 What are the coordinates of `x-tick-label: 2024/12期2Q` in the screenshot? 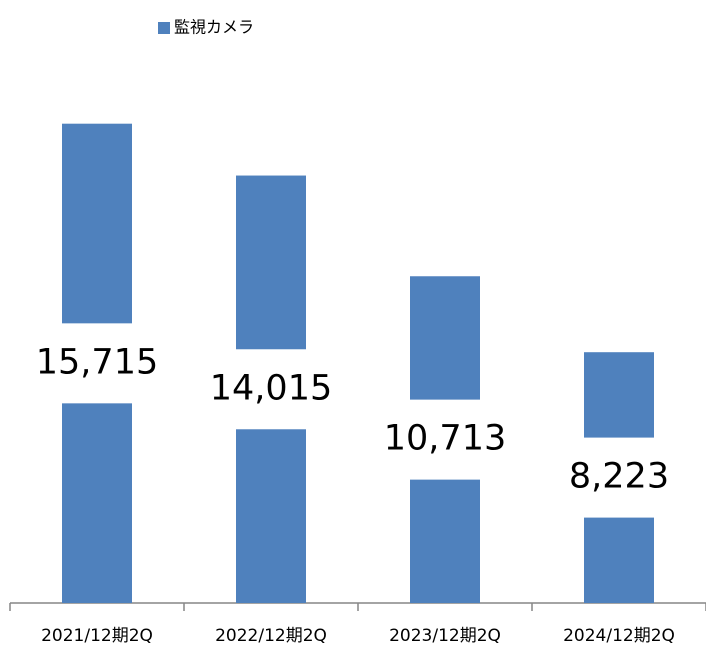 It's located at (619, 636).